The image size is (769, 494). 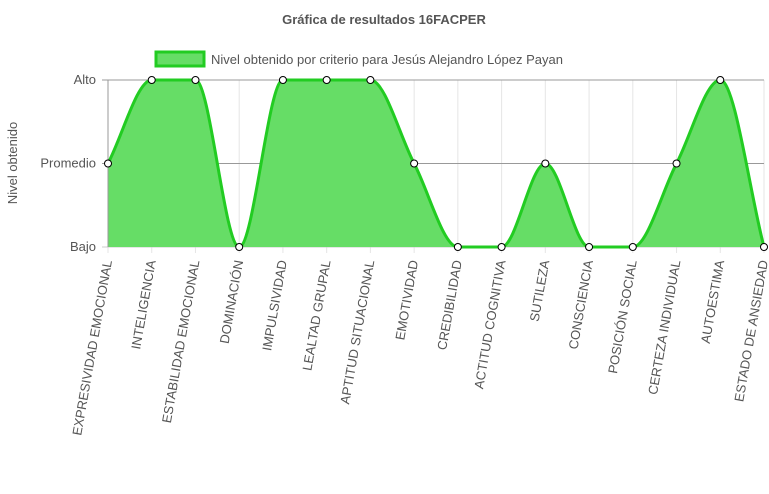 What do you see at coordinates (231, 302) in the screenshot?
I see `x-tick-label: DOMINACIÓN` at bounding box center [231, 302].